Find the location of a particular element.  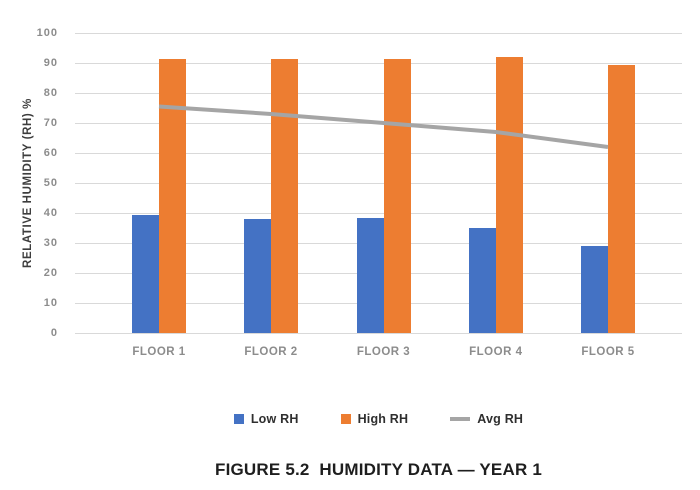

y-axis-tick-label: 60 is located at coordinates (50, 153).